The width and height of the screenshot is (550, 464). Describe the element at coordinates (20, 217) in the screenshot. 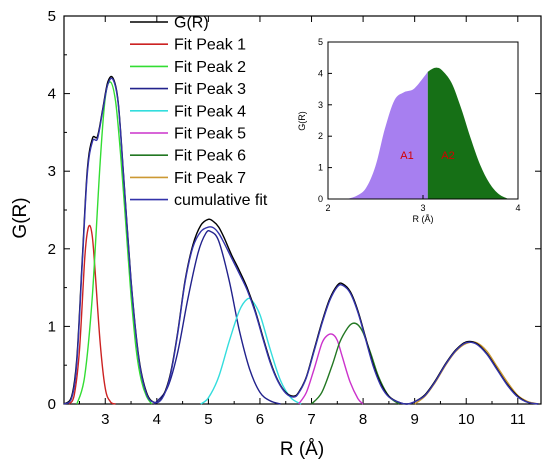

I see `main-y-axis-label: G(R)` at that location.